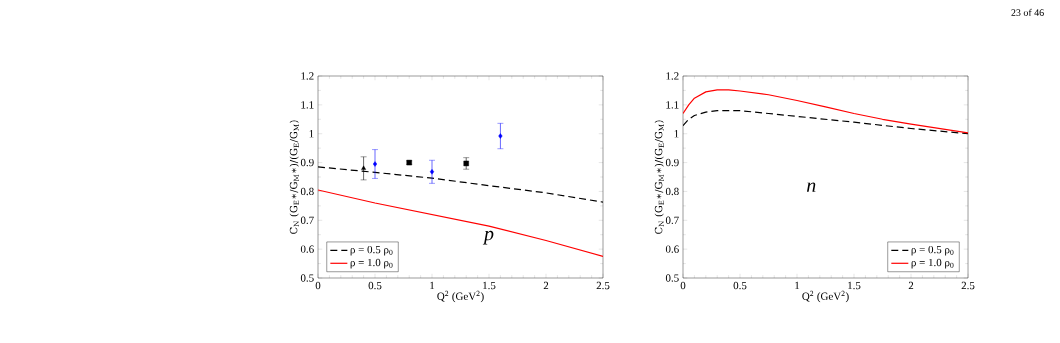 This screenshot has width=1060, height=343. What do you see at coordinates (1027, 12) in the screenshot?
I see `text: 23 of 46` at bounding box center [1027, 12].